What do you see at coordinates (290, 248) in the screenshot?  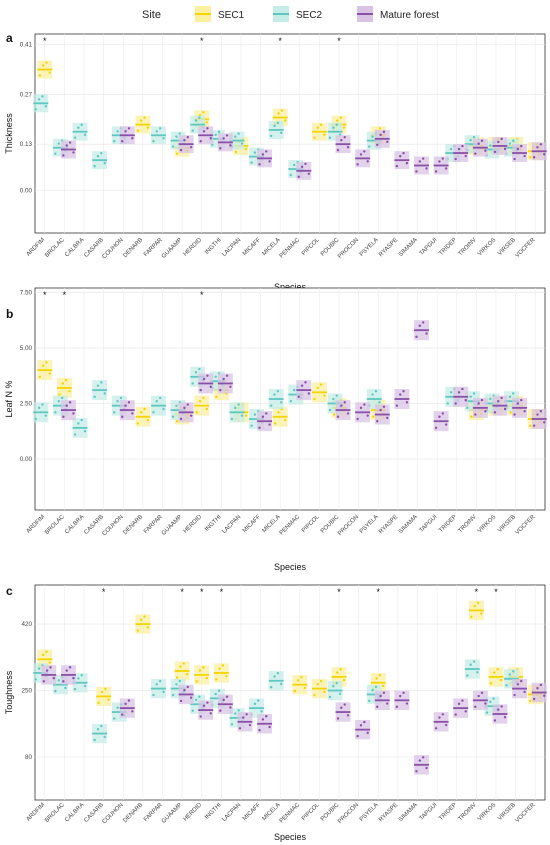 I see `x-tick-label: PENMAC` at bounding box center [290, 248].